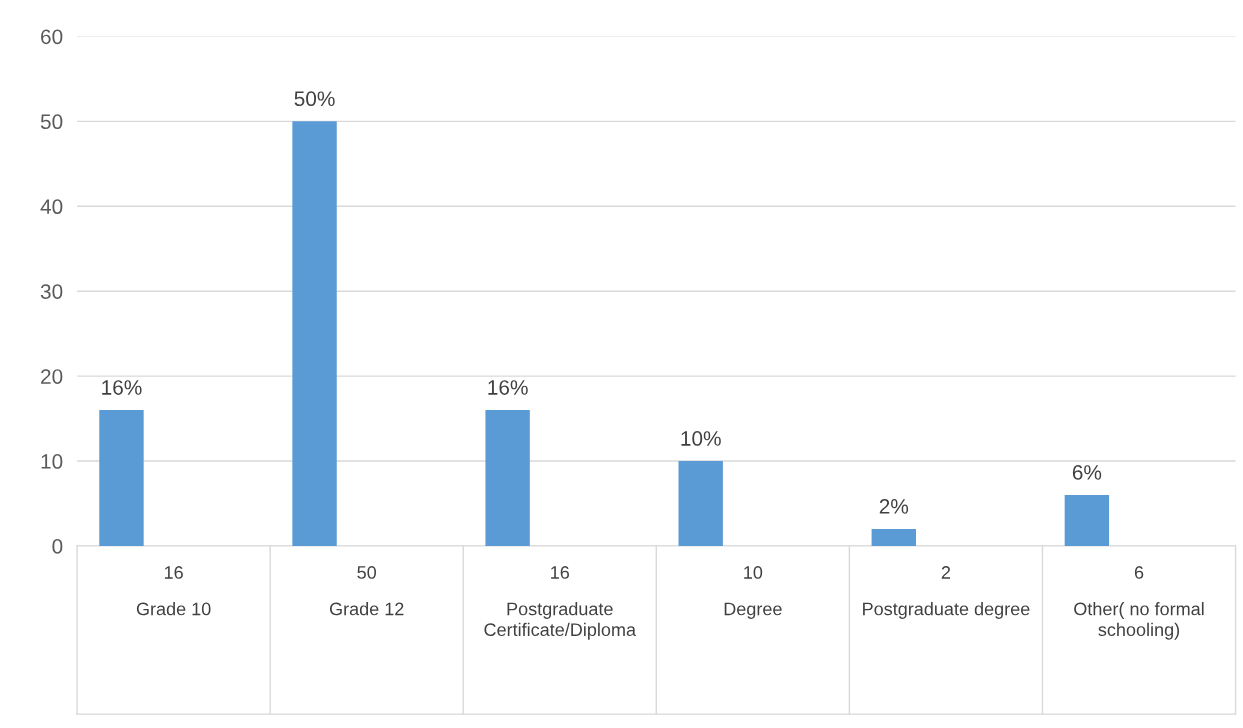 The image size is (1243, 728). I want to click on text: 50, so click(367, 572).